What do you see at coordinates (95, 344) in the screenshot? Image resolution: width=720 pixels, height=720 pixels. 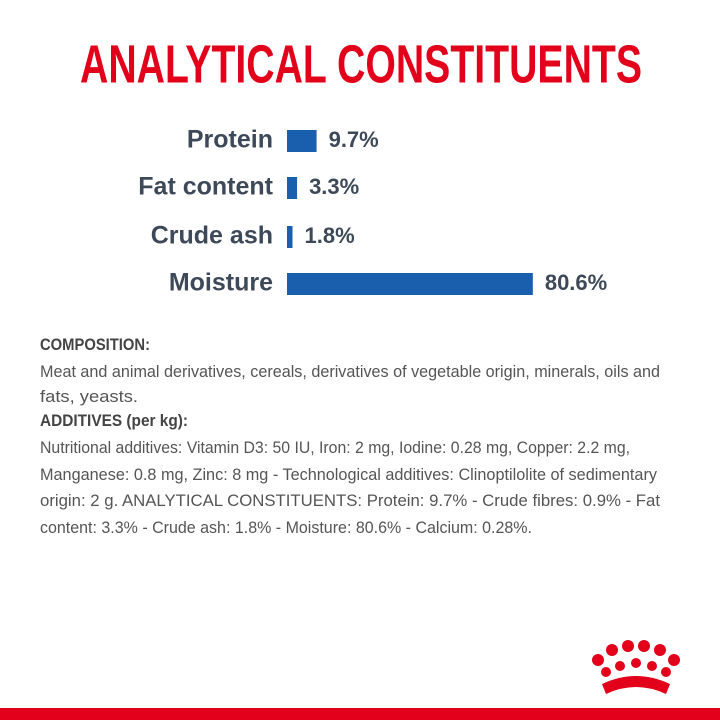 I see `composition-heading: COMPOSITION:` at bounding box center [95, 344].